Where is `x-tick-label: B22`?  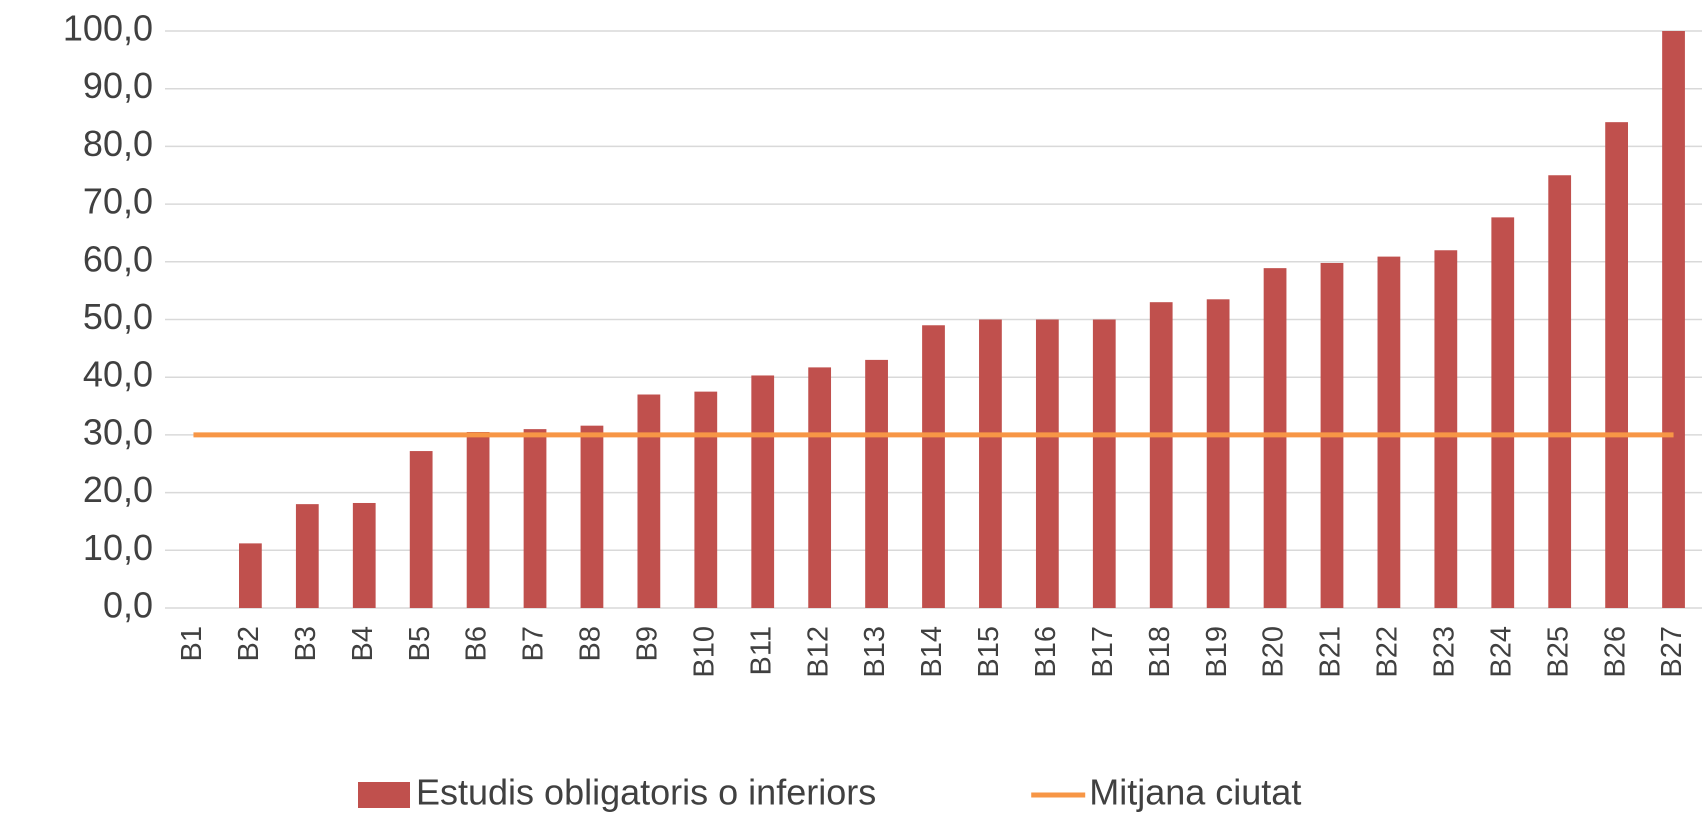 x-tick-label: B22 is located at coordinates (1388, 652).